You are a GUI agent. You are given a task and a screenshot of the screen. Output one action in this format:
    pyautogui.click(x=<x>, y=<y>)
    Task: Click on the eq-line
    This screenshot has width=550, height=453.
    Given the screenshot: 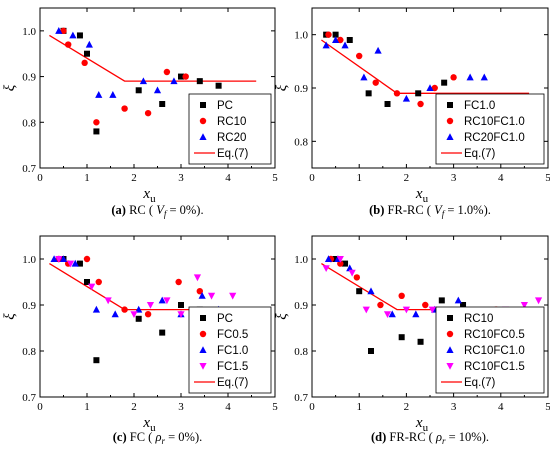 What is the action you would take?
    pyautogui.click(x=153, y=58)
    